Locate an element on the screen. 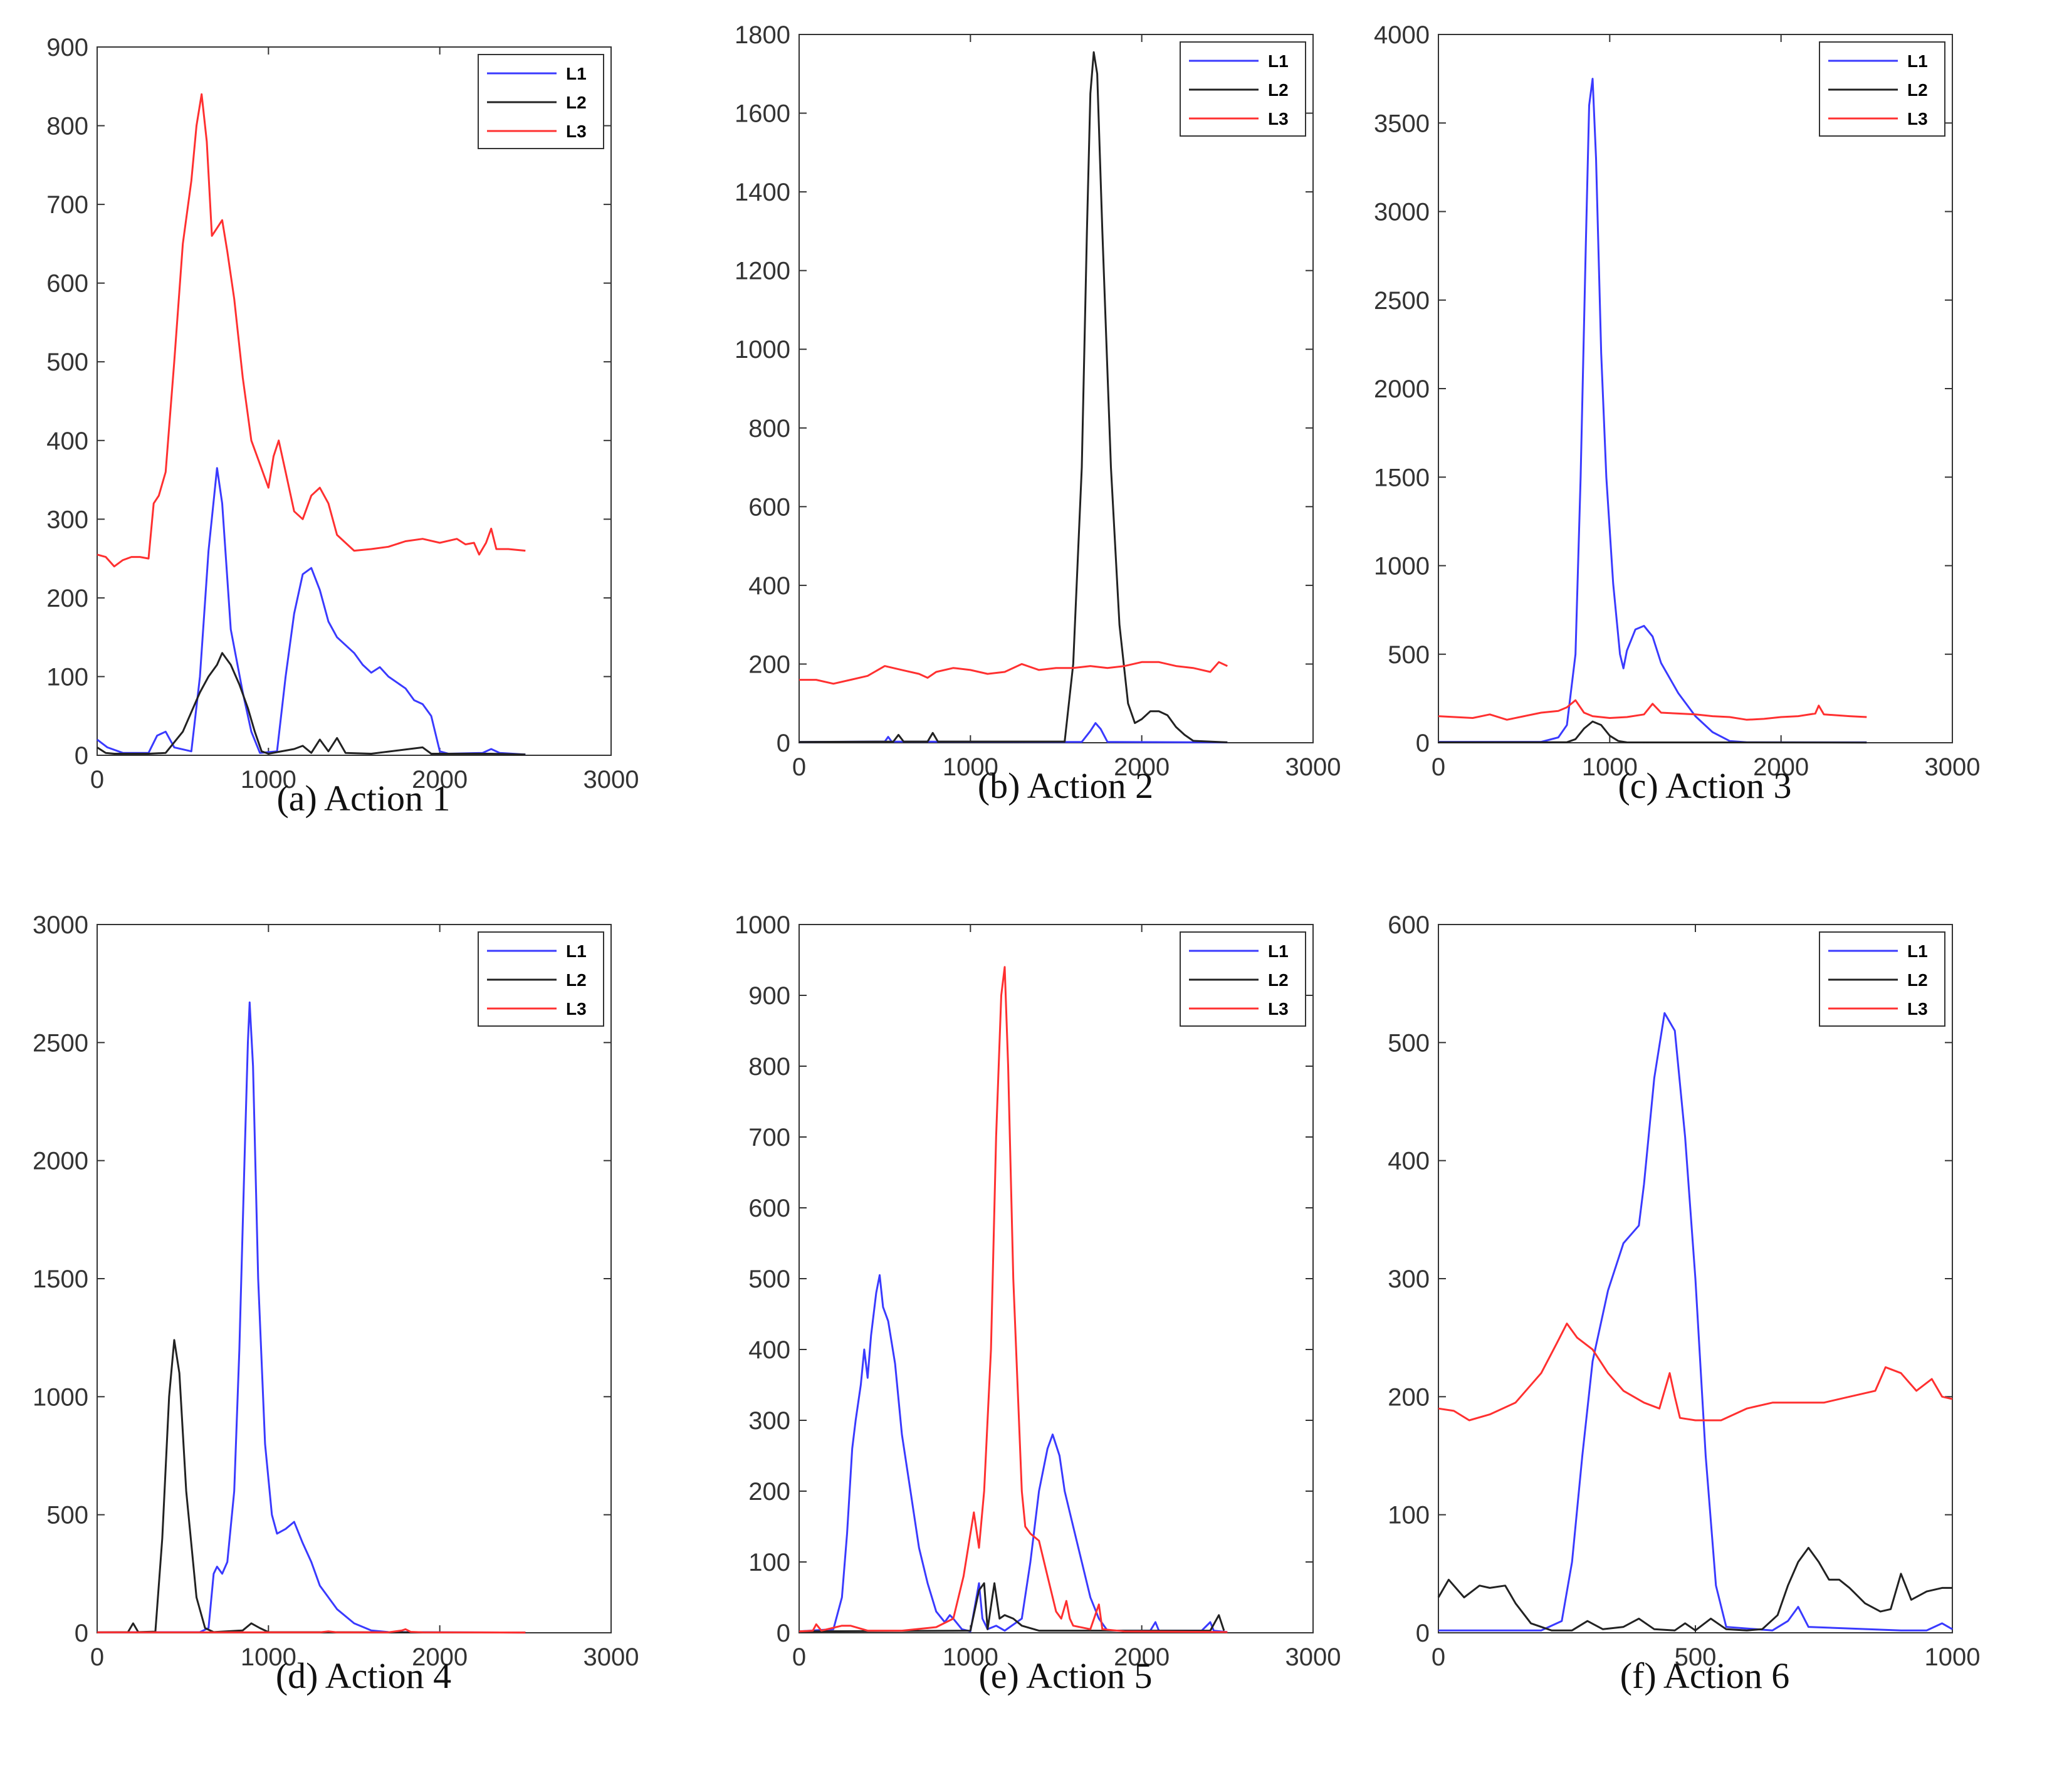 The width and height of the screenshot is (2047, 1792). y-tick-label: 2000 is located at coordinates (1402, 389).